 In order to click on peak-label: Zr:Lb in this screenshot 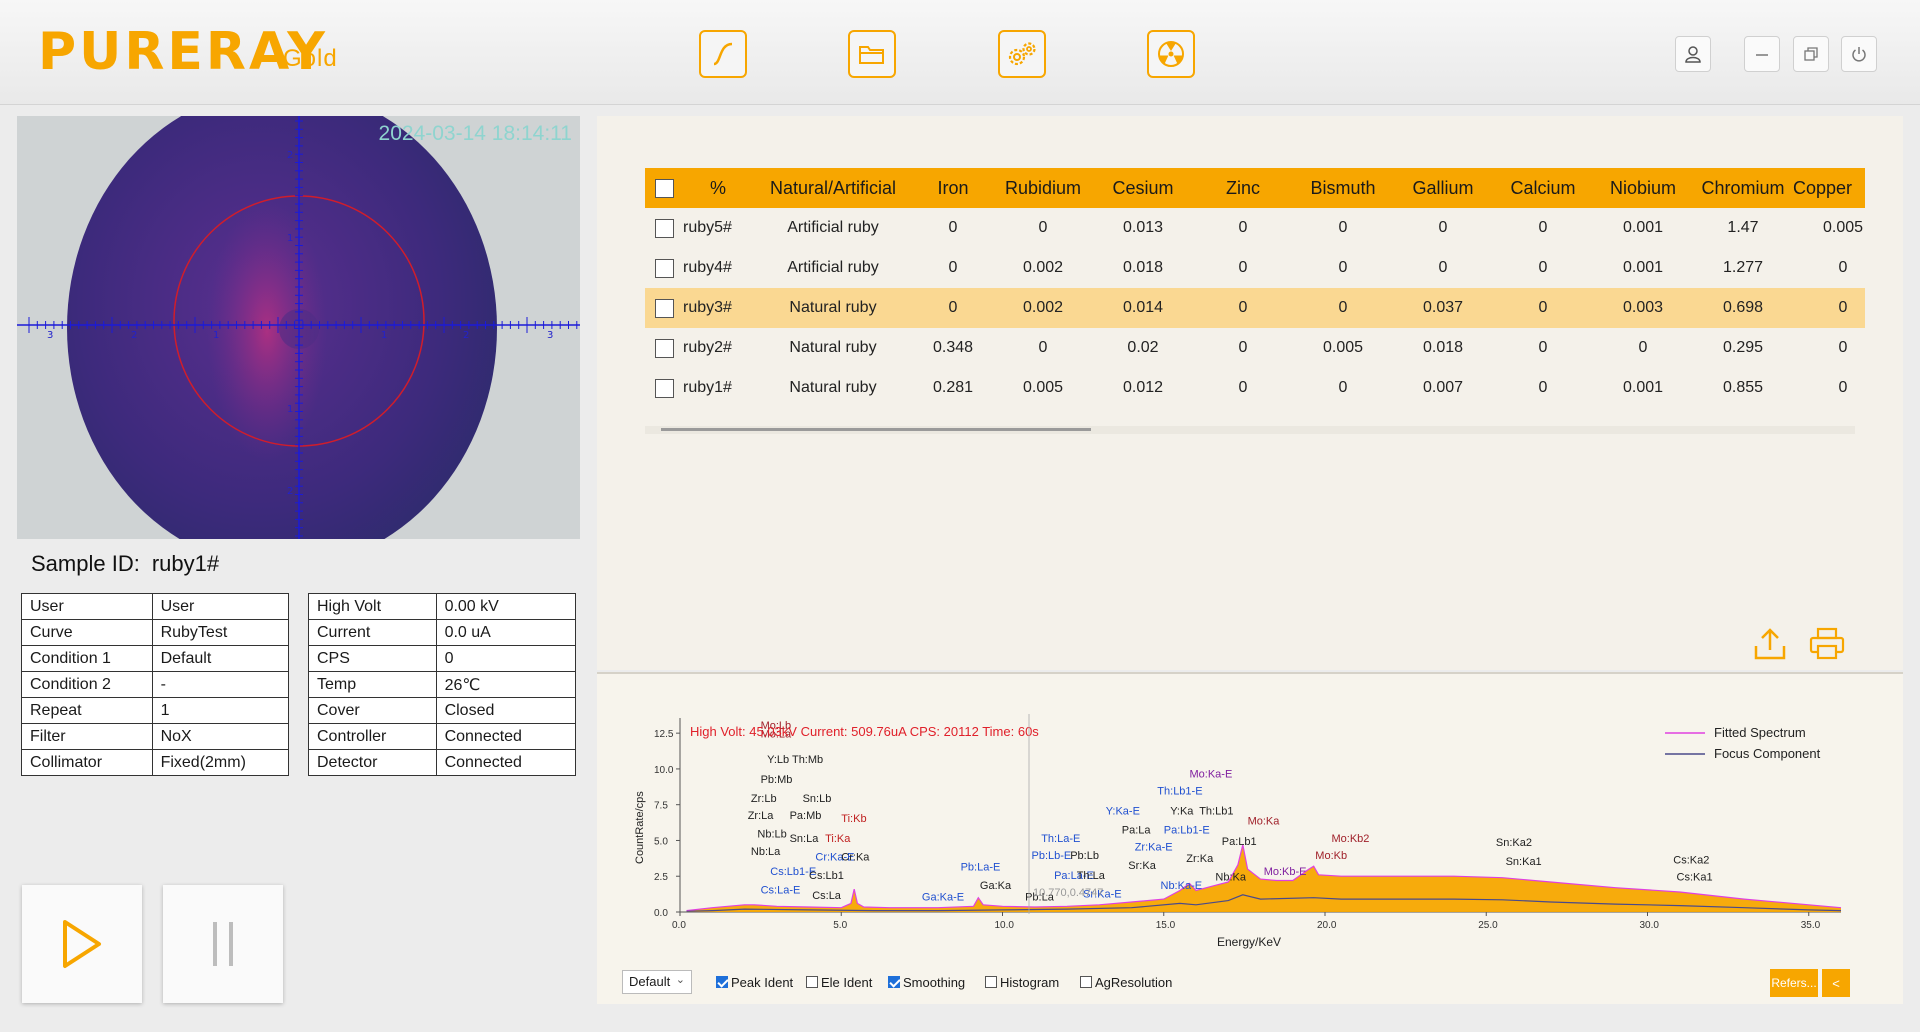, I will do `click(764, 799)`.